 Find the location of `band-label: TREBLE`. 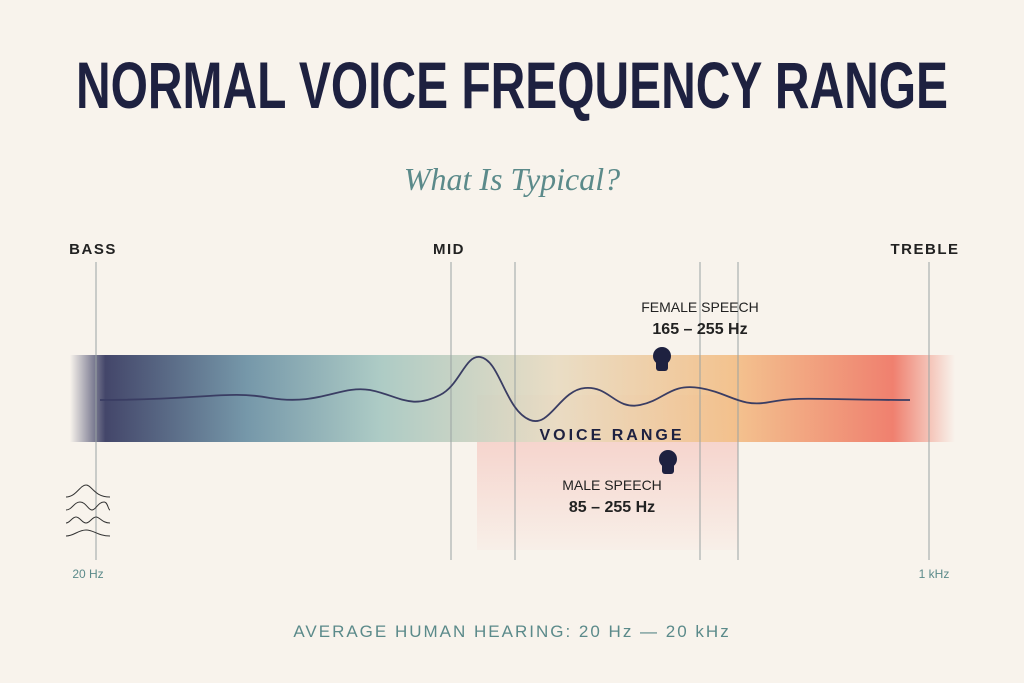

band-label: TREBLE is located at coordinates (925, 249).